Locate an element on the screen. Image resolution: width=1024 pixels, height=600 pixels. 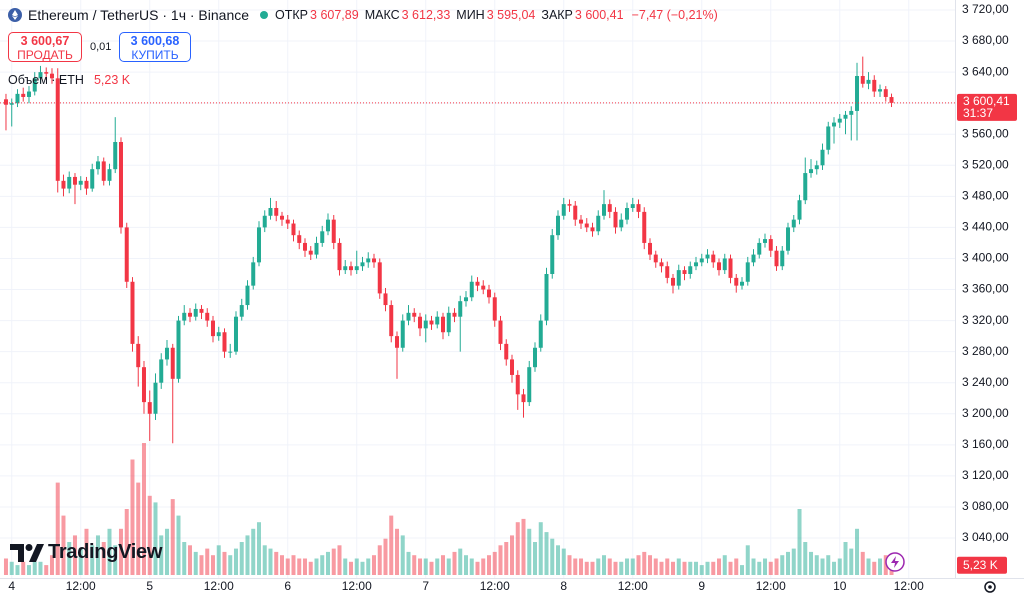
y-tick-label: 3 560,00 is located at coordinates (985, 133).